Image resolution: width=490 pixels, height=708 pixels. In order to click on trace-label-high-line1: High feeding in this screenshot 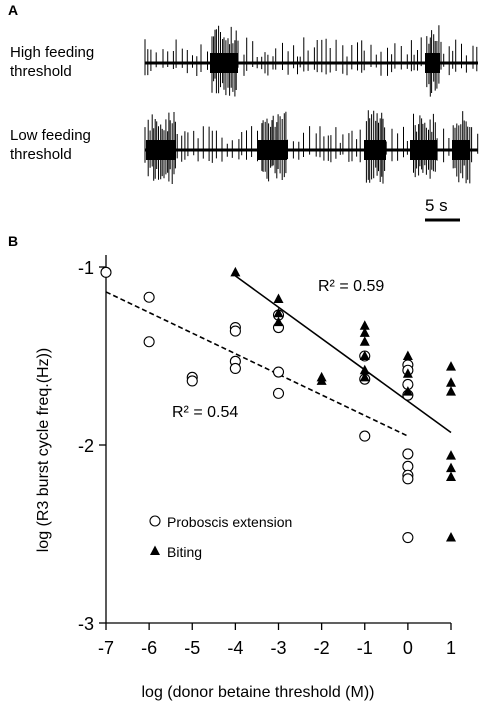, I will do `click(52, 52)`.